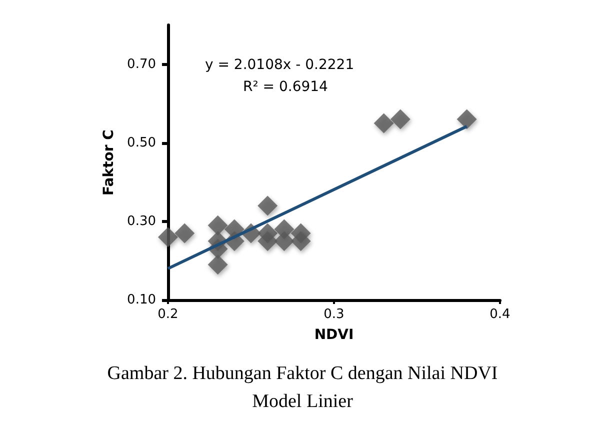 Image resolution: width=605 pixels, height=447 pixels. What do you see at coordinates (279, 65) in the screenshot?
I see `annotation: y = 2.0108x - 0.2221` at bounding box center [279, 65].